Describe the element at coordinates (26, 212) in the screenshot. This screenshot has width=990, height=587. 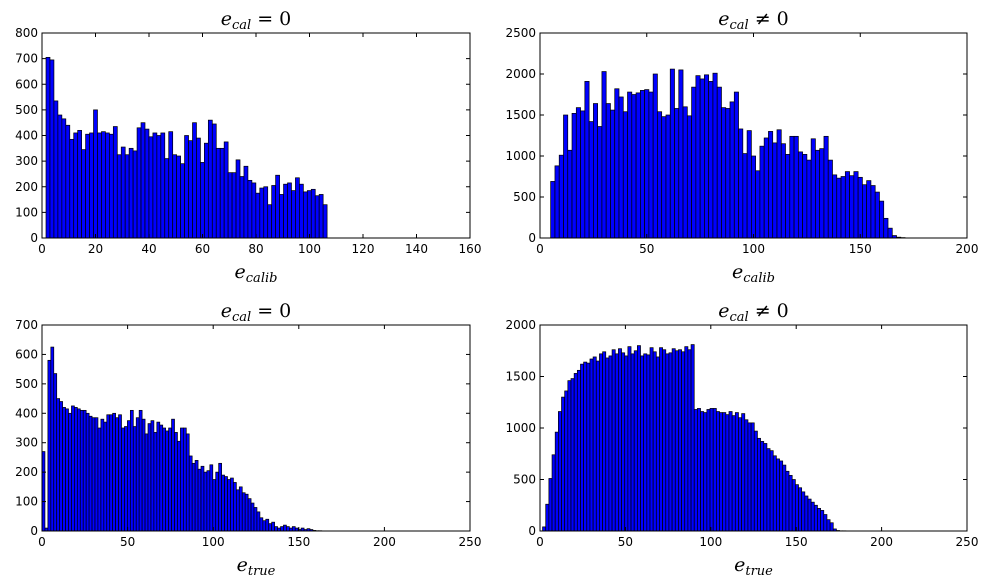
I see `y-tick-label: 100` at that location.